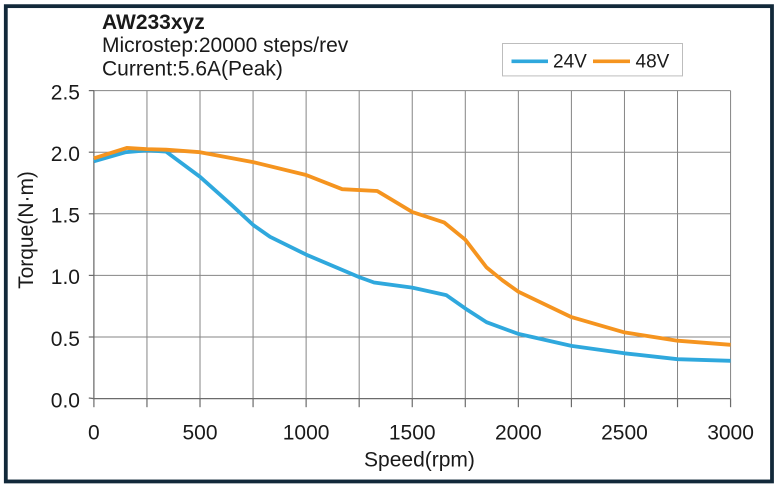  What do you see at coordinates (653, 61) in the screenshot?
I see `svg-text: 48V` at bounding box center [653, 61].